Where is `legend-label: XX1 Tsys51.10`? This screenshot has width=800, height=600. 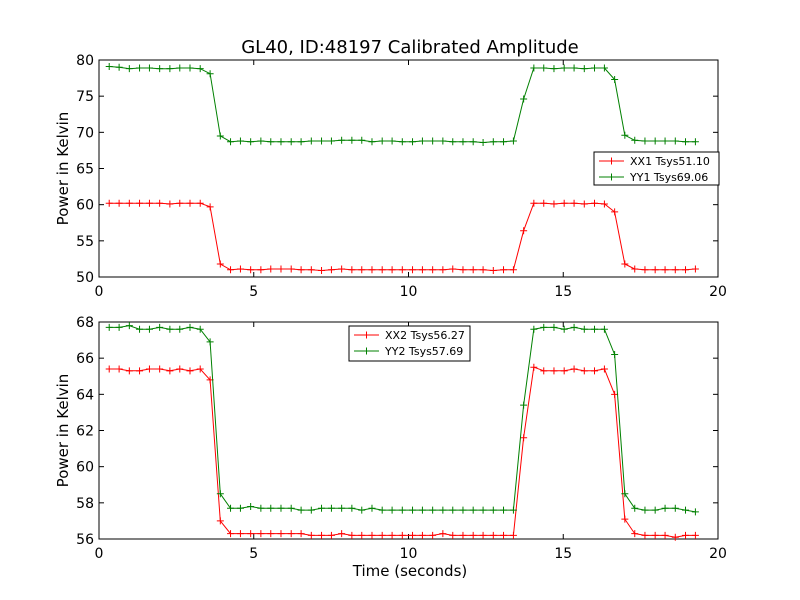 legend-label: XX1 Tsys51.10 is located at coordinates (670, 161).